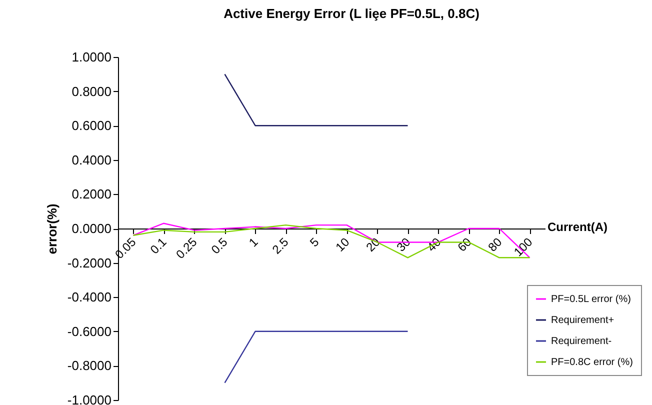 The image size is (652, 405). I want to click on x-tick-label: 0.1, so click(159, 245).